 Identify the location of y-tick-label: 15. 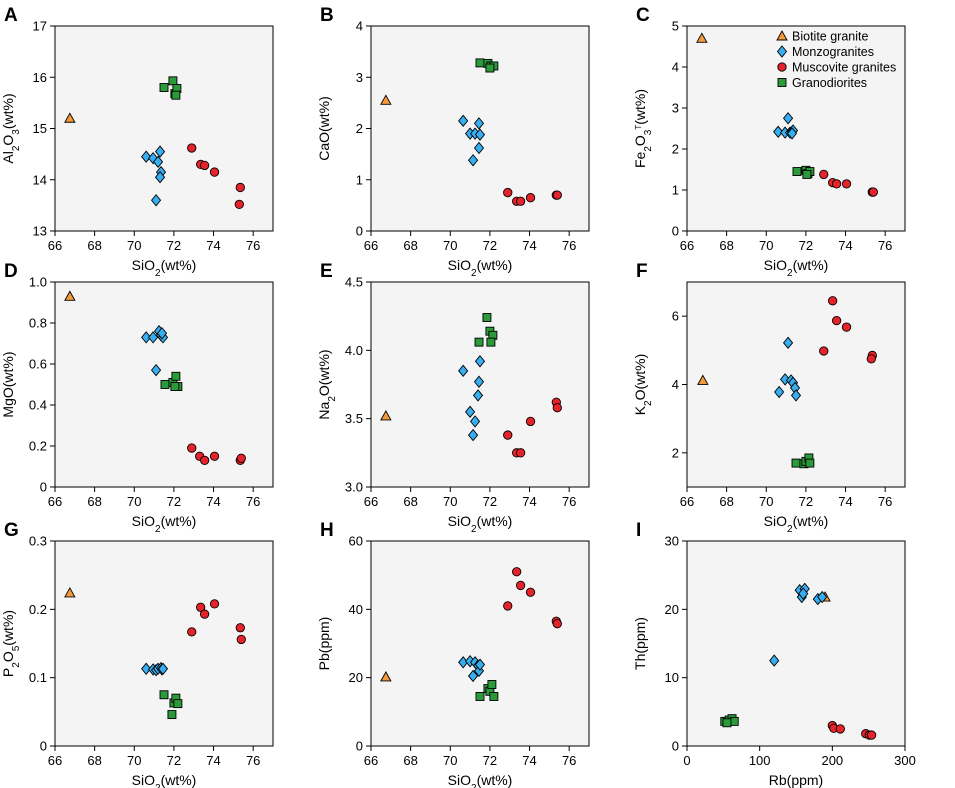
(40, 128).